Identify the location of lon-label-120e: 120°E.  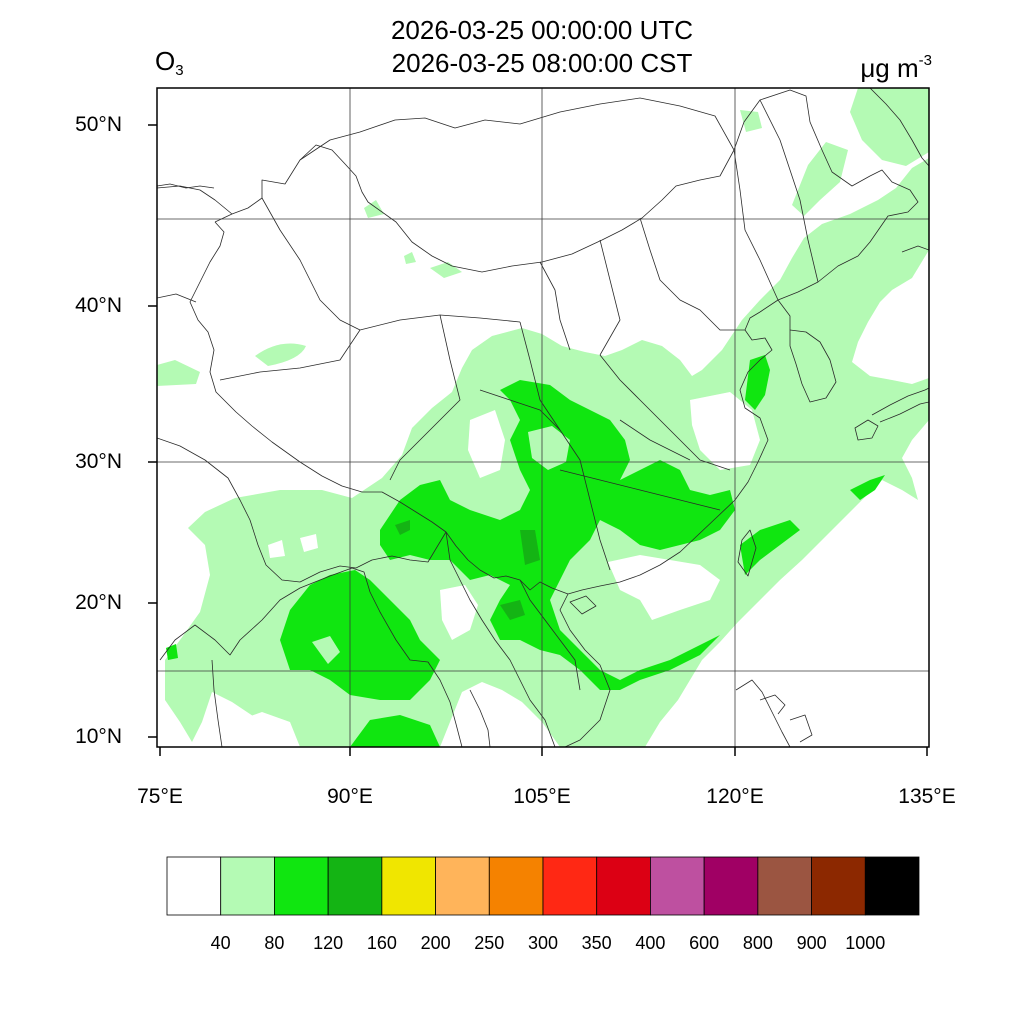
(735, 796).